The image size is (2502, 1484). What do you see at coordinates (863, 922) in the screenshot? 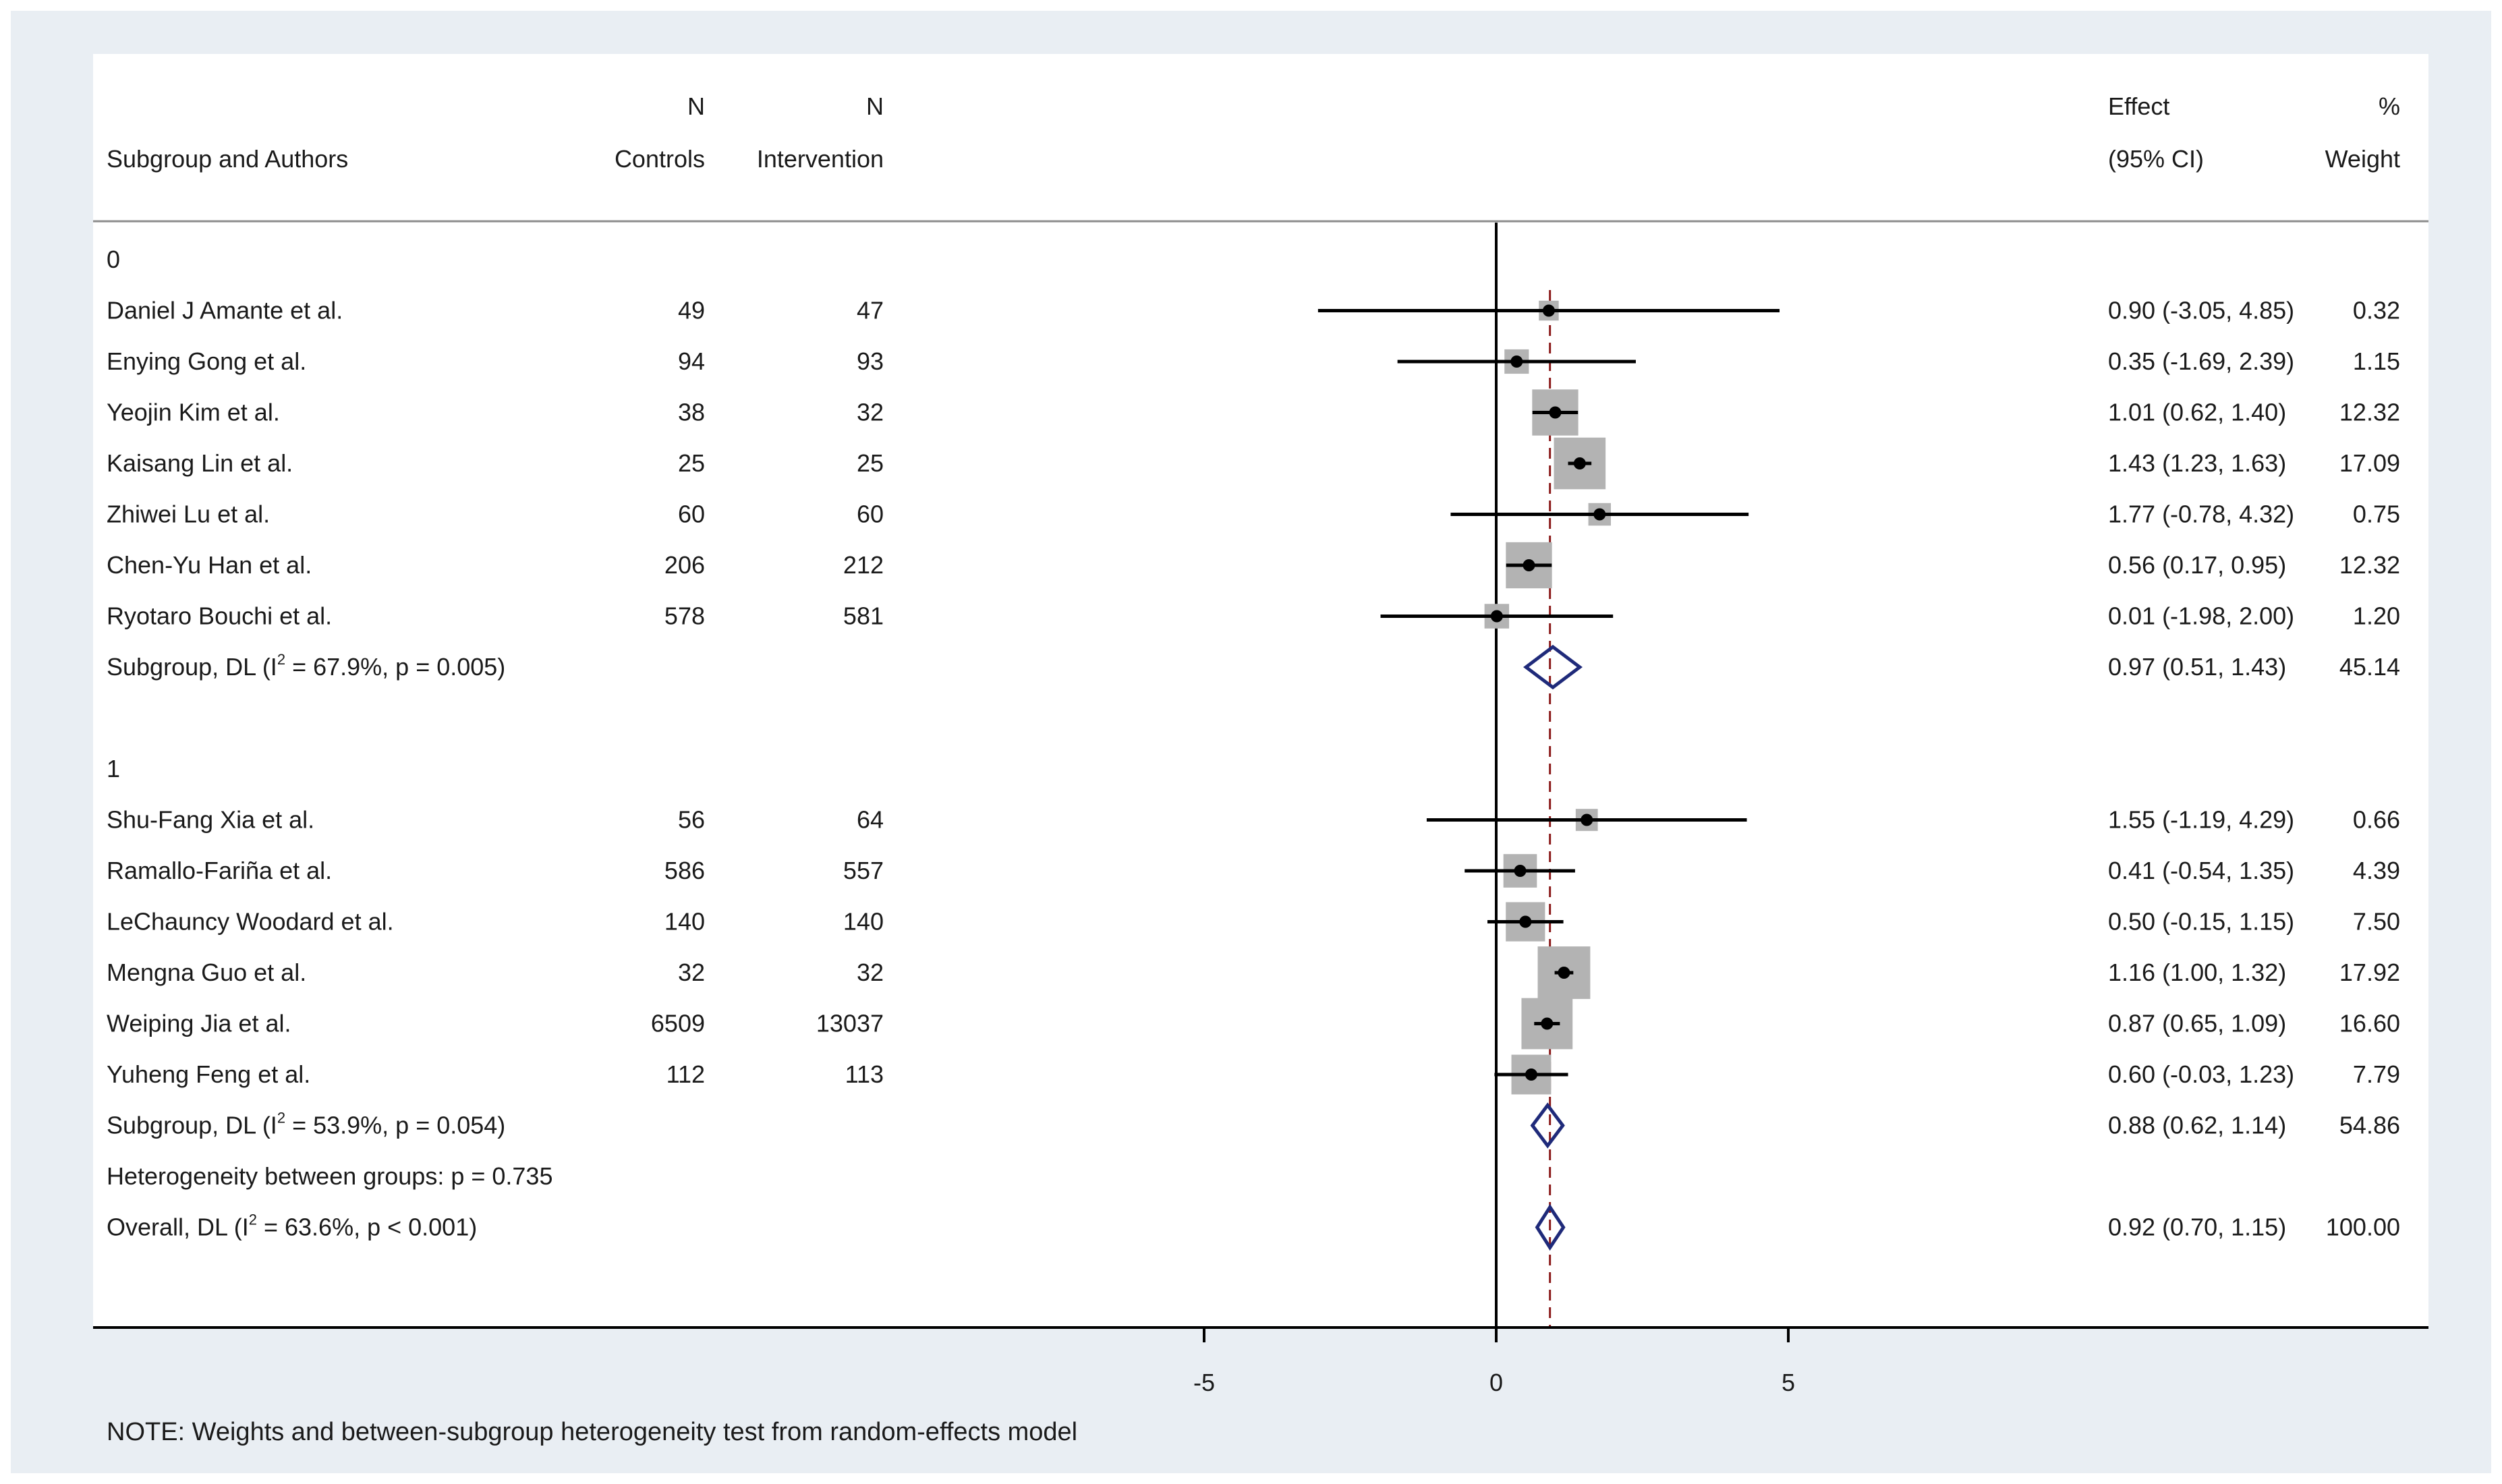
I see `study-intervention: 140` at bounding box center [863, 922].